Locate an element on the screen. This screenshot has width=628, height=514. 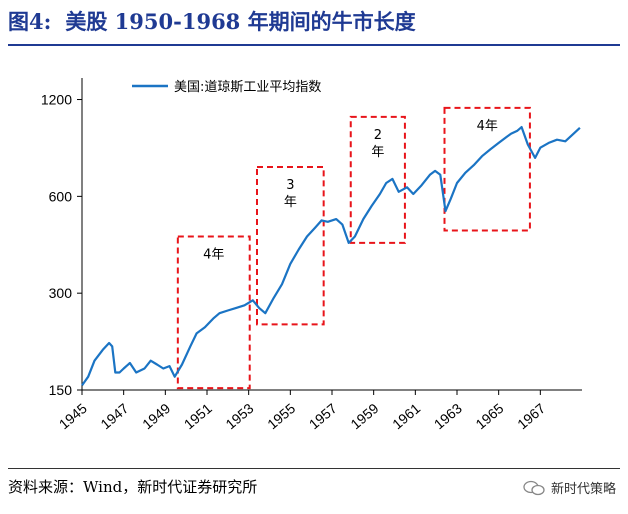
x-tick-label: 1953 is located at coordinates (239, 416).